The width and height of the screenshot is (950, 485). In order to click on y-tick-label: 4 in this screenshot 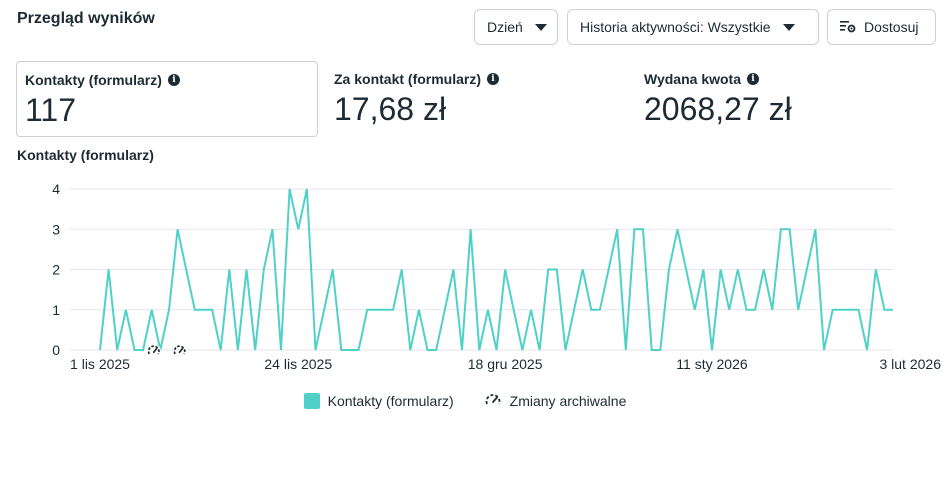, I will do `click(56, 189)`.